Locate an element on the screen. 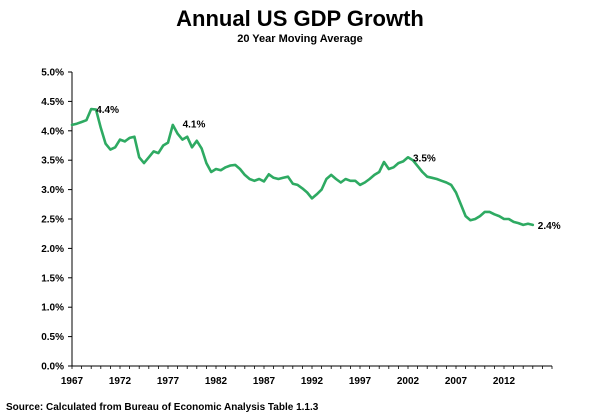  x-tick-label: 1977 is located at coordinates (168, 381).